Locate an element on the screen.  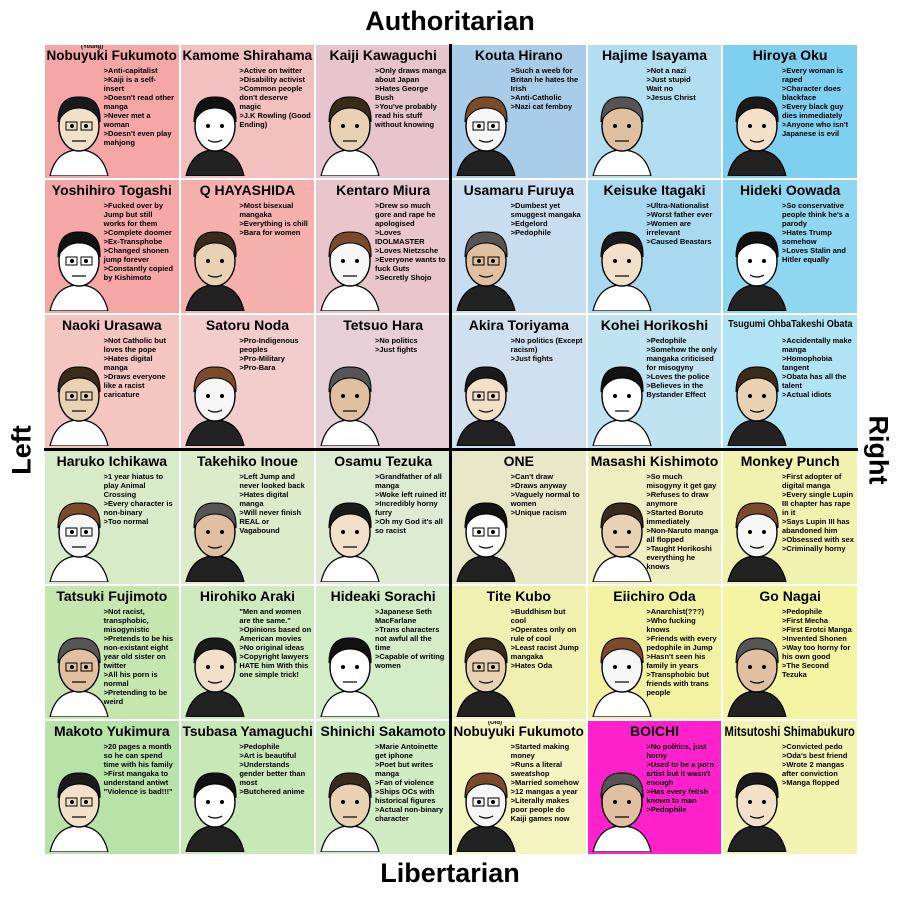
artist-name-text: Usamaru Furuya is located at coordinates (519, 190).